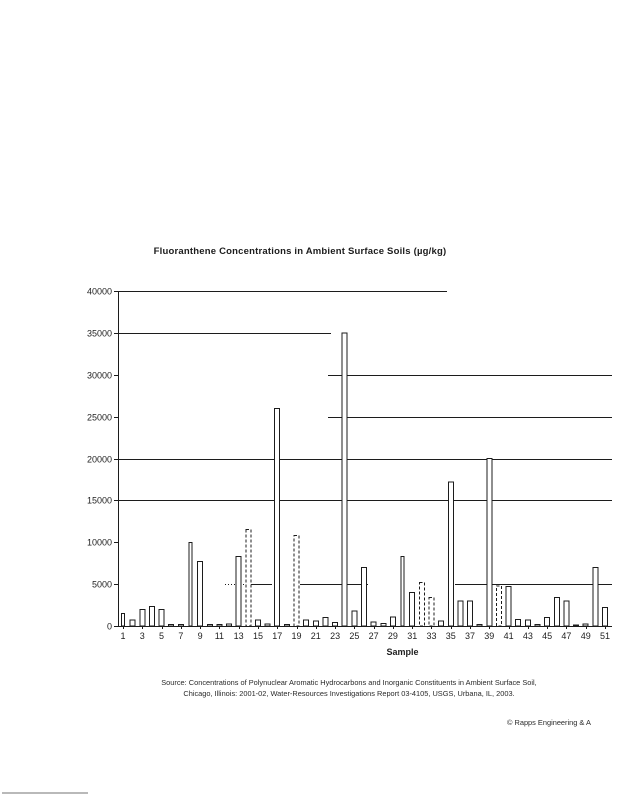 This screenshot has height=800, width=619. What do you see at coordinates (489, 636) in the screenshot?
I see `x-tick-label: 39` at bounding box center [489, 636].